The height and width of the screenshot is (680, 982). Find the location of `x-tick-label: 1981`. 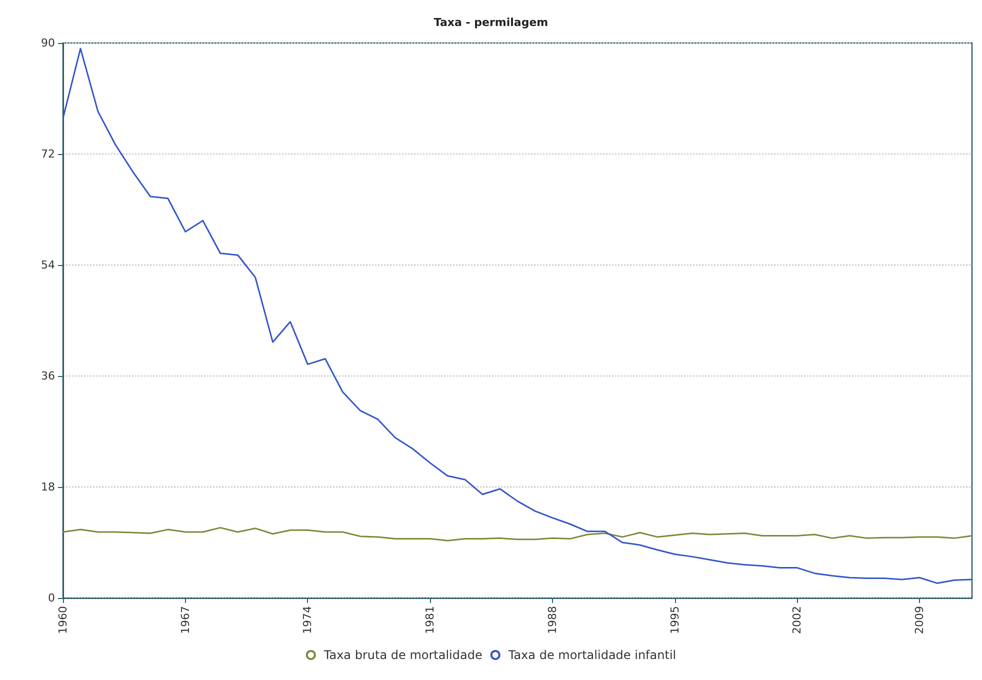

x-tick-label: 1981 is located at coordinates (430, 620).